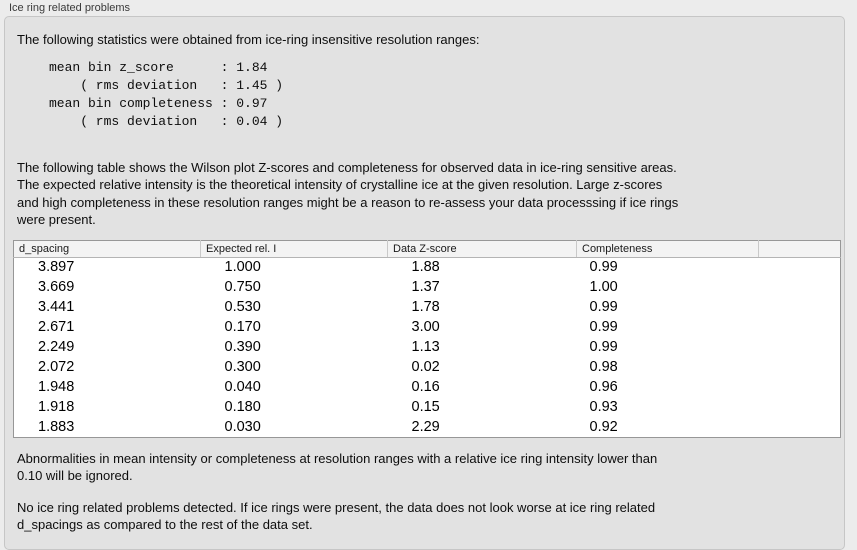 The image size is (857, 550). I want to click on table-cell: 2.072, so click(56, 367).